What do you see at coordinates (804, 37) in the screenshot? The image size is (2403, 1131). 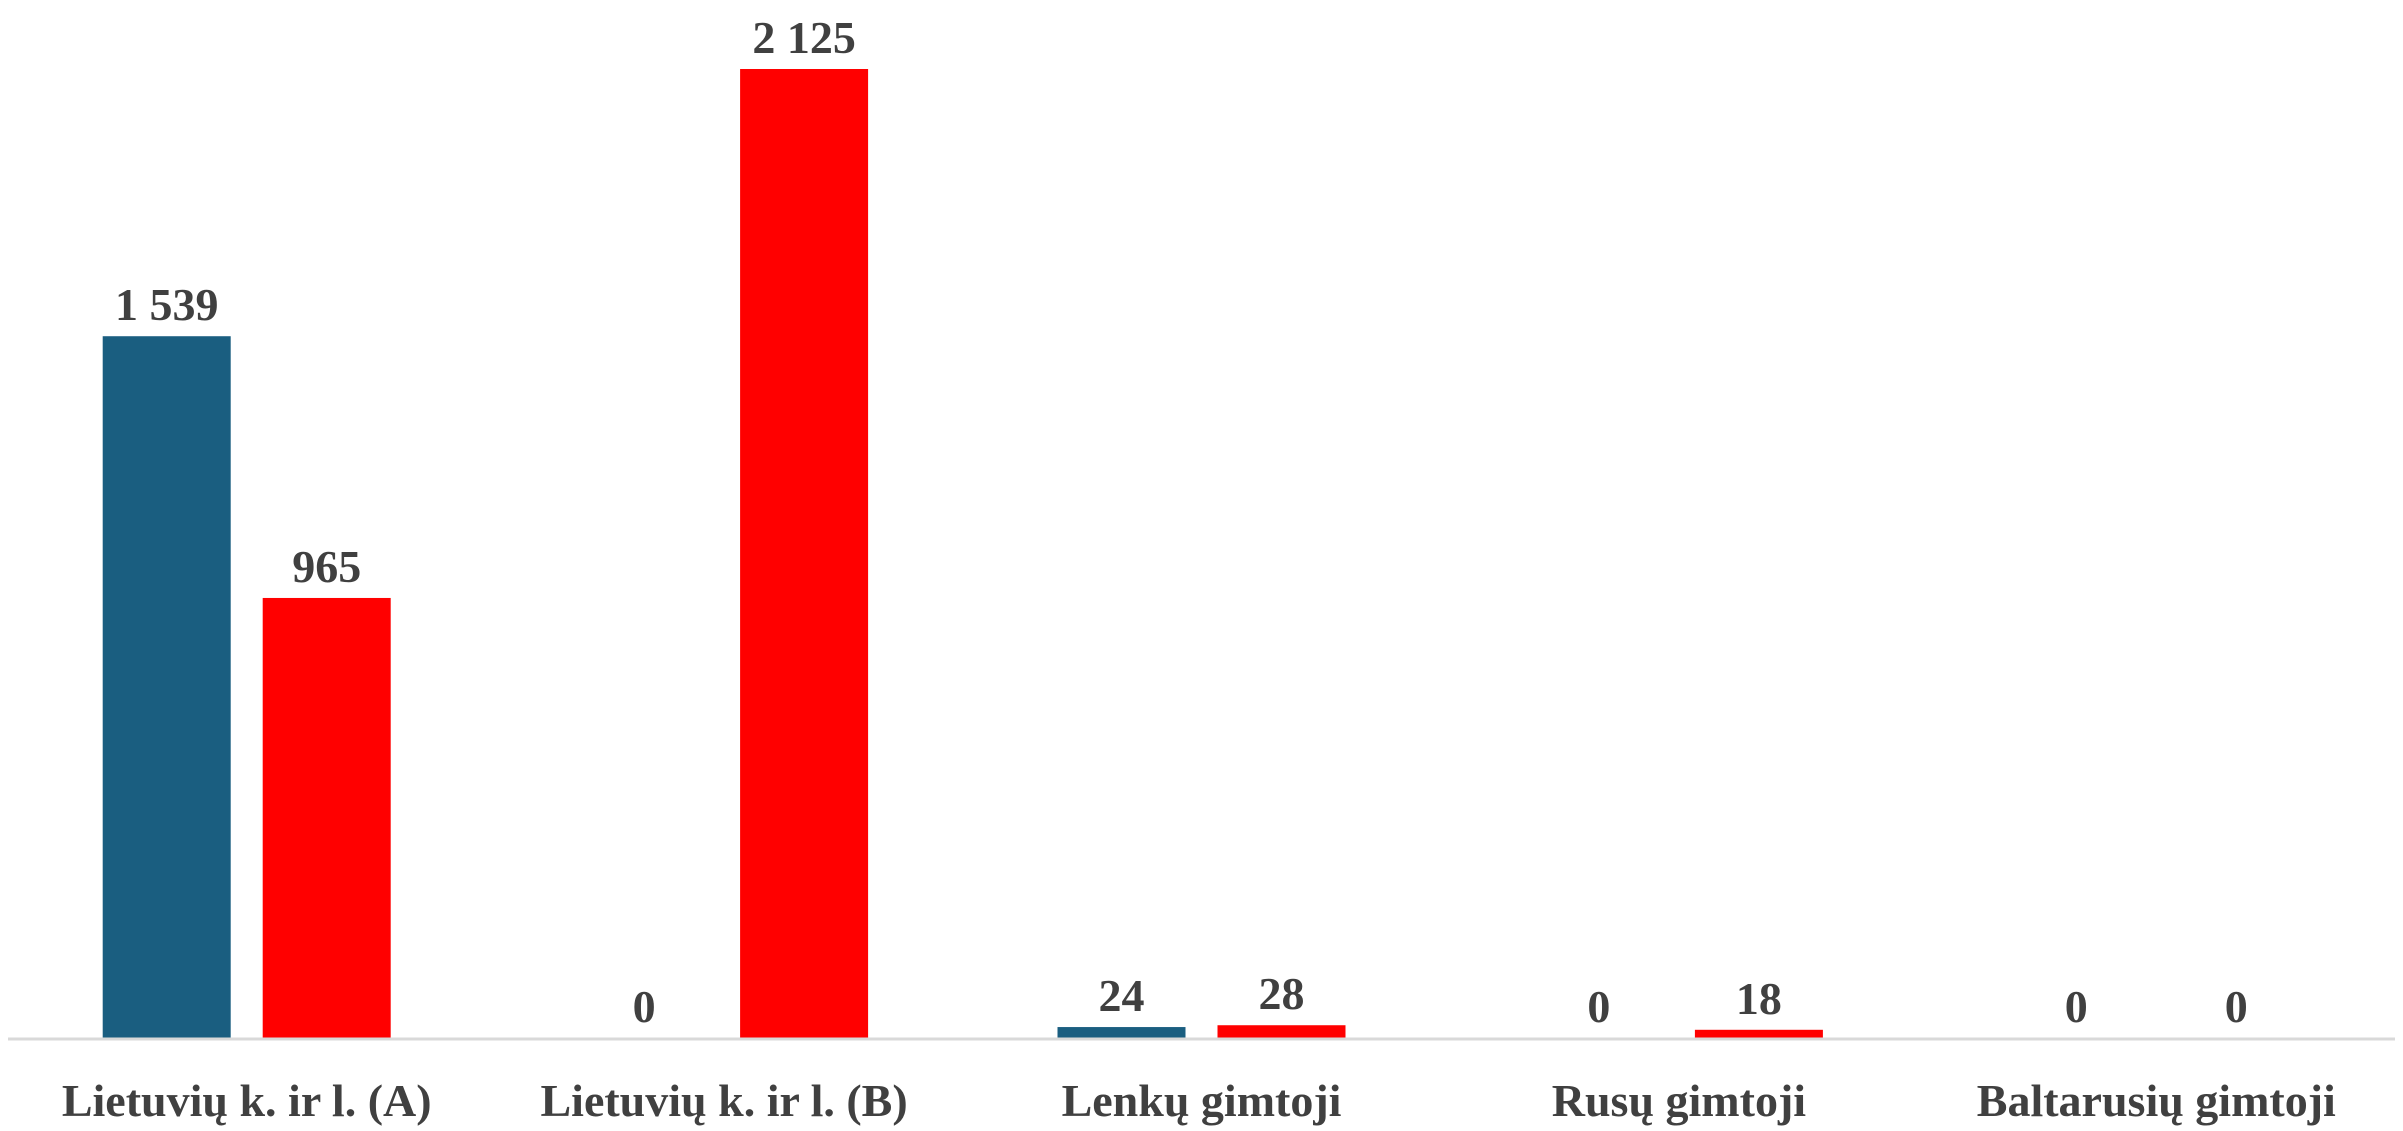 I see `data-label: 2 125` at bounding box center [804, 37].